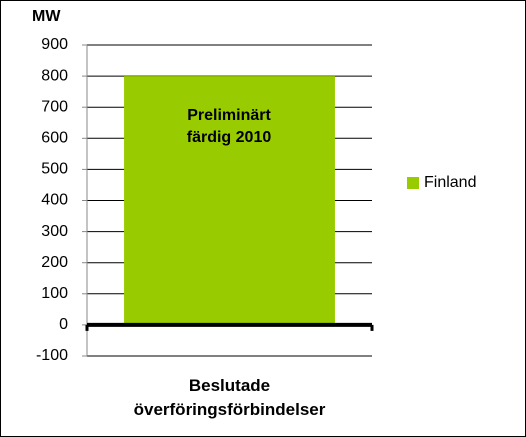  What do you see at coordinates (46, 16) in the screenshot?
I see `y-axis-title: MW` at bounding box center [46, 16].